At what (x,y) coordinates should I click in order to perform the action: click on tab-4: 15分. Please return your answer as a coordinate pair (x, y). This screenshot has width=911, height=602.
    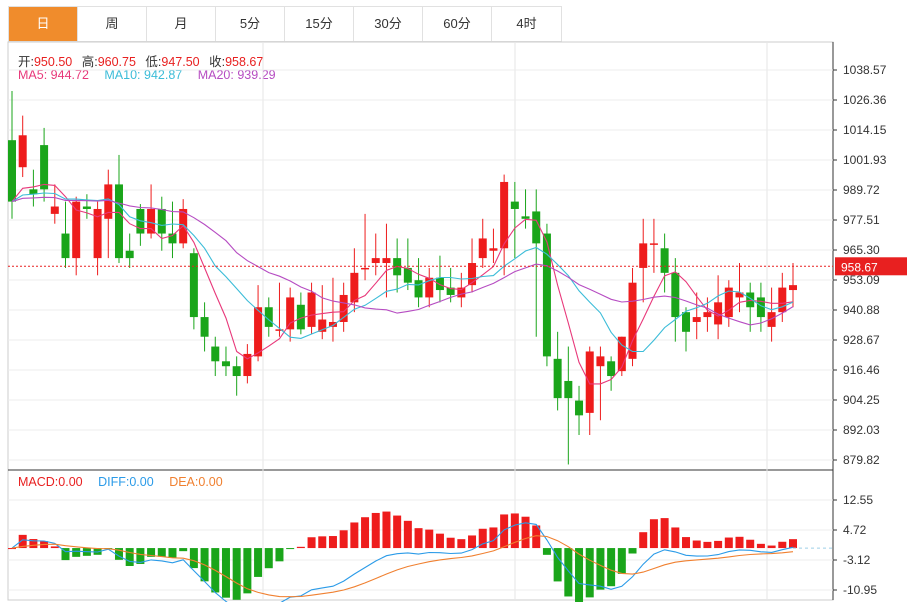
    Looking at the image, I should click on (319, 24).